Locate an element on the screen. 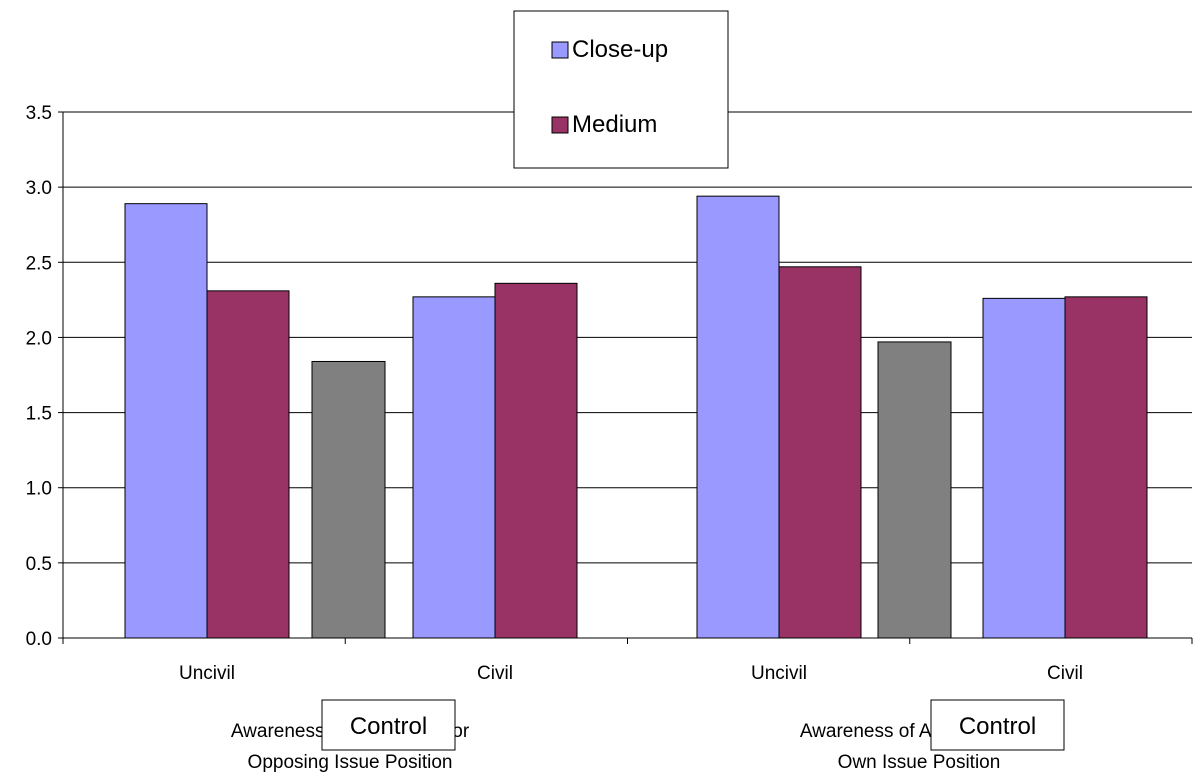 The image size is (1199, 776). control-callouts: Control Control is located at coordinates (693, 725).